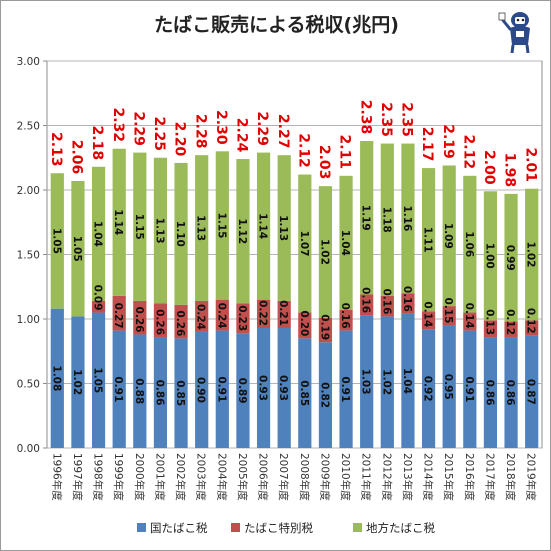  What do you see at coordinates (304, 244) in the screenshot?
I see `value-label-local-tax: 1.07` at bounding box center [304, 244].